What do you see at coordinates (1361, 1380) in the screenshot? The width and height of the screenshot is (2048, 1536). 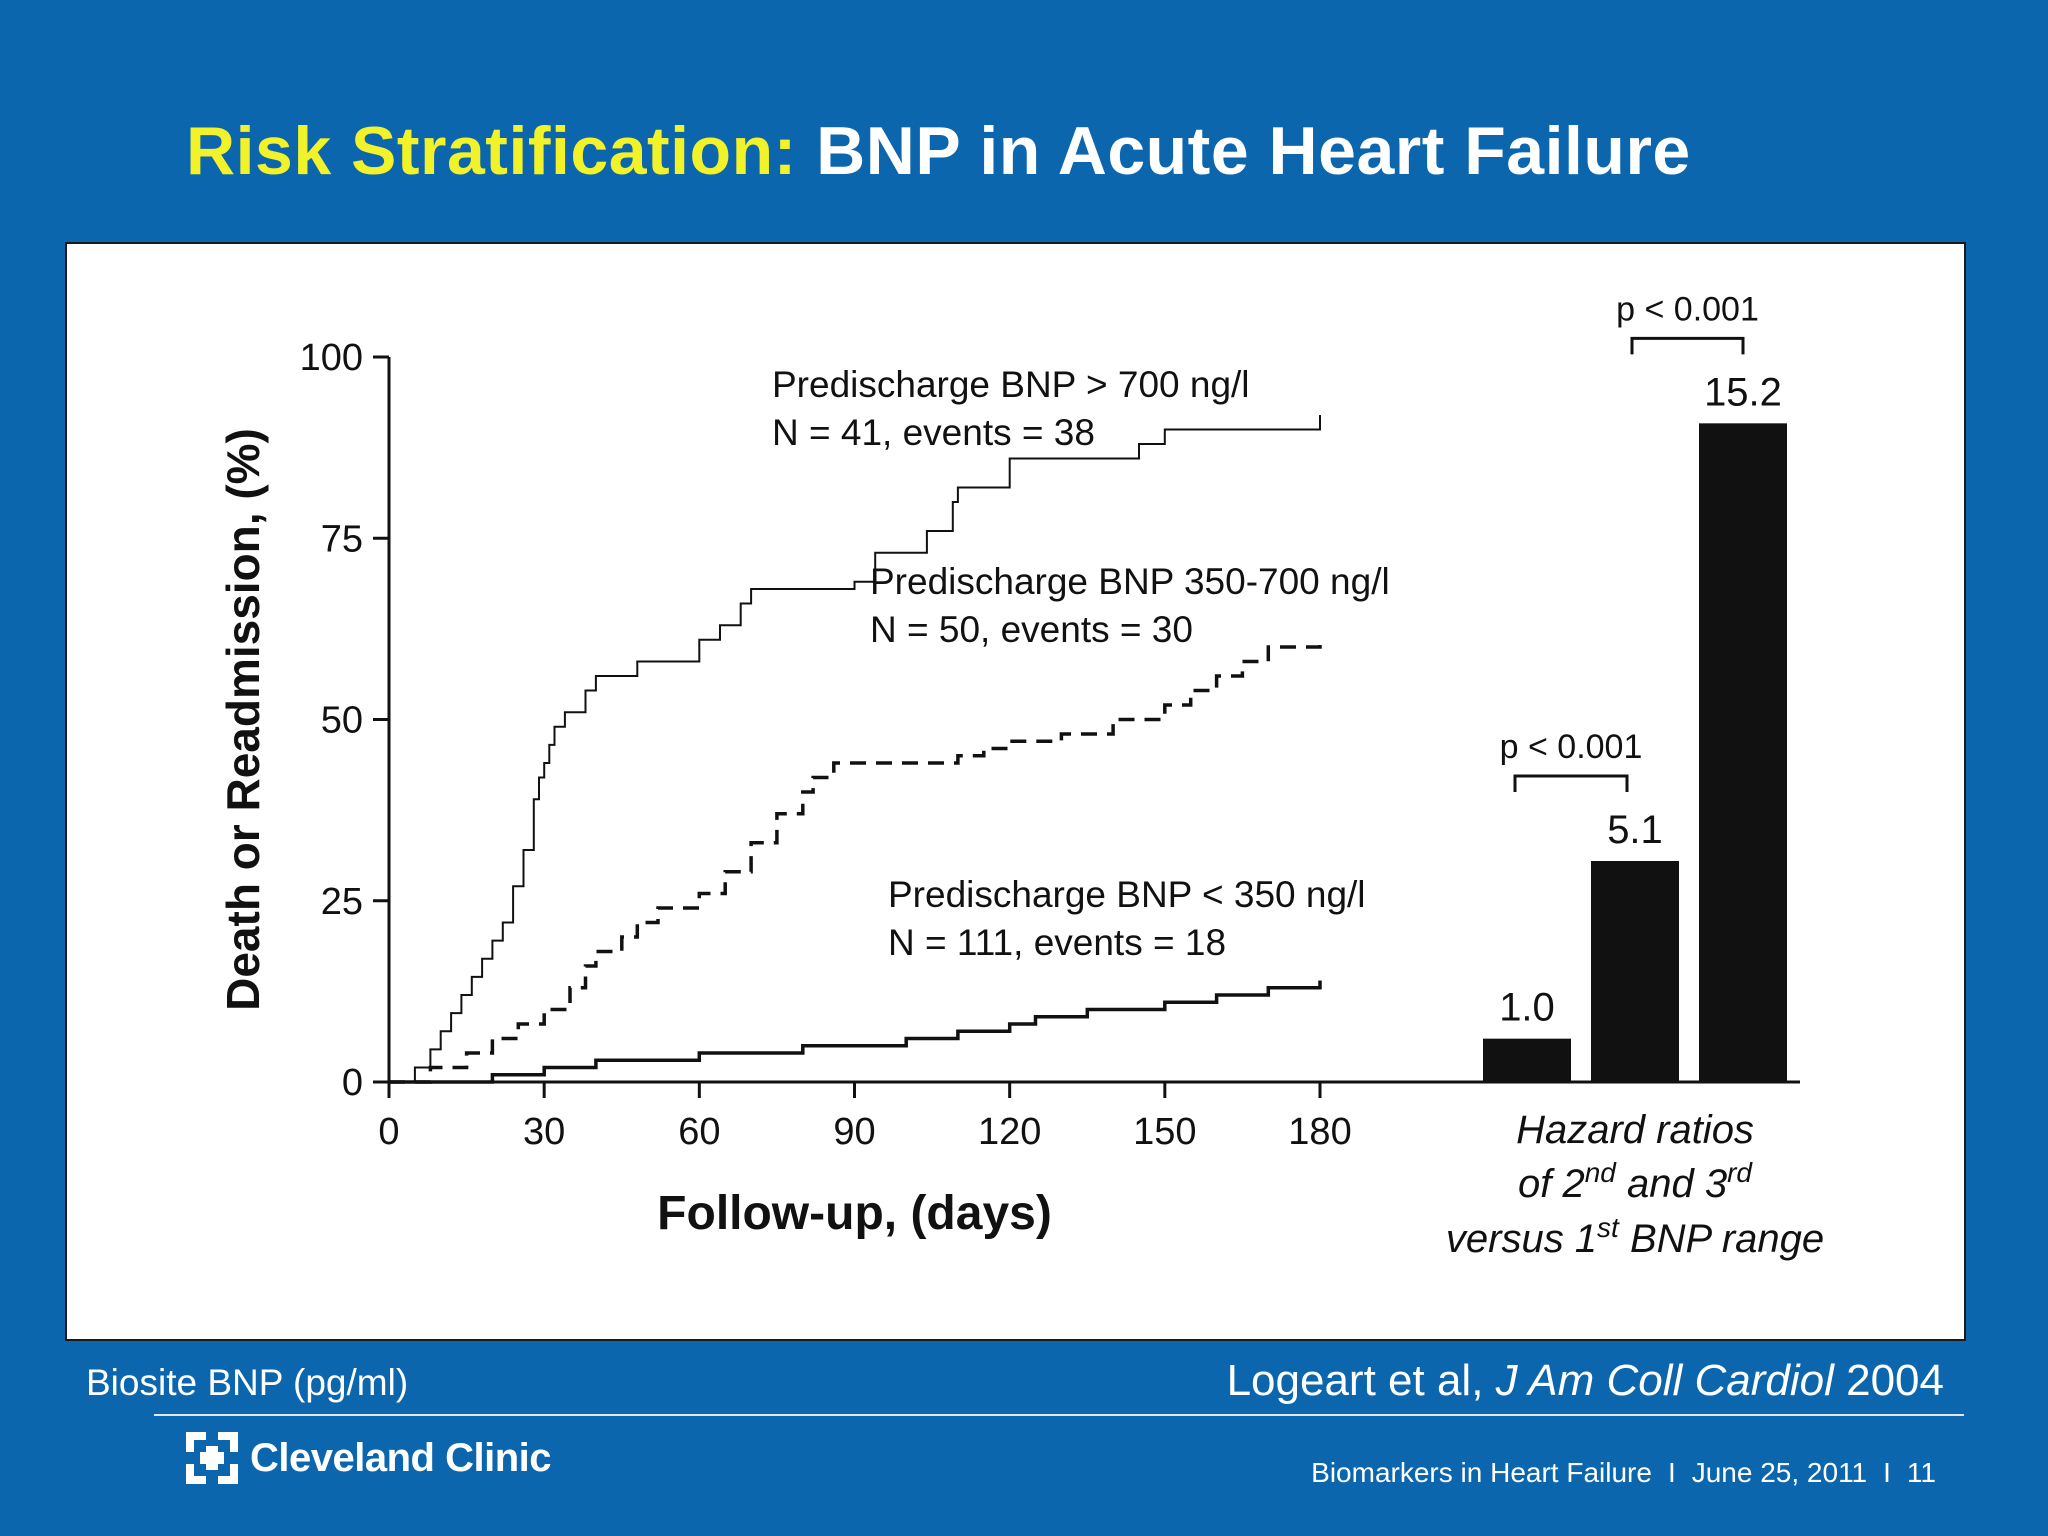 I see `citation-authors: Logeart et al,` at bounding box center [1361, 1380].